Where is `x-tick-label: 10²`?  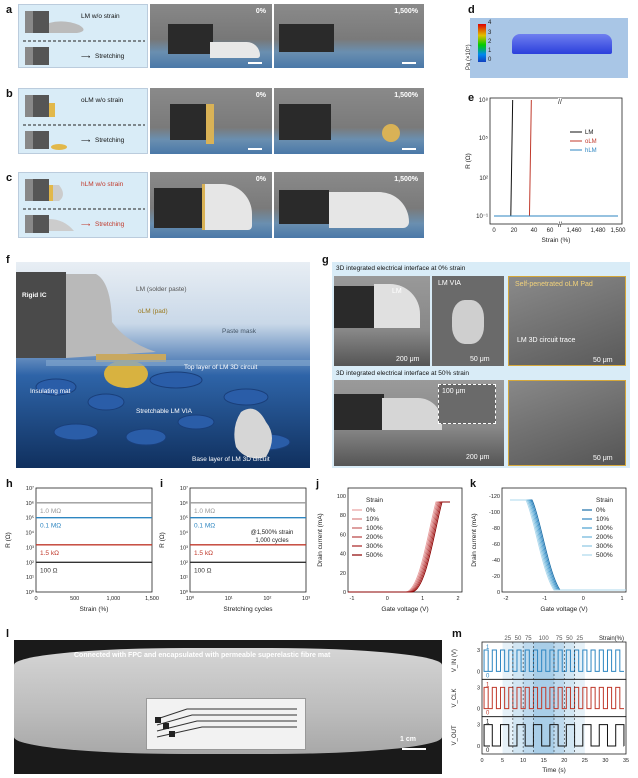
x-tick-label: 10² is located at coordinates (267, 599).